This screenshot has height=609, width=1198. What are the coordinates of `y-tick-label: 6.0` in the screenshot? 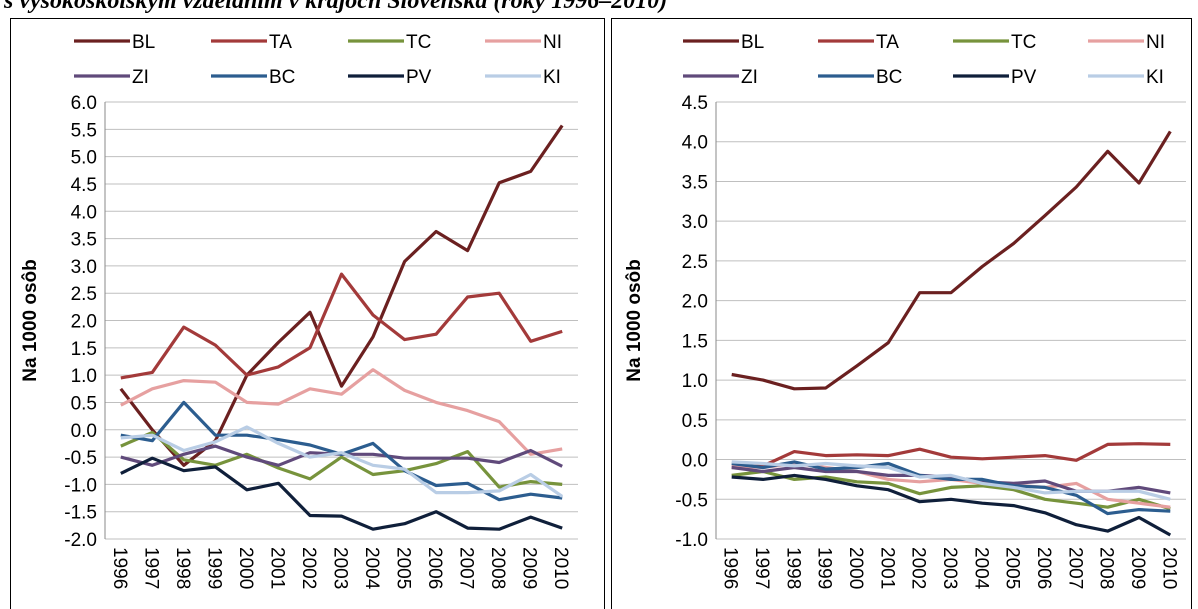 It's located at (84, 103).